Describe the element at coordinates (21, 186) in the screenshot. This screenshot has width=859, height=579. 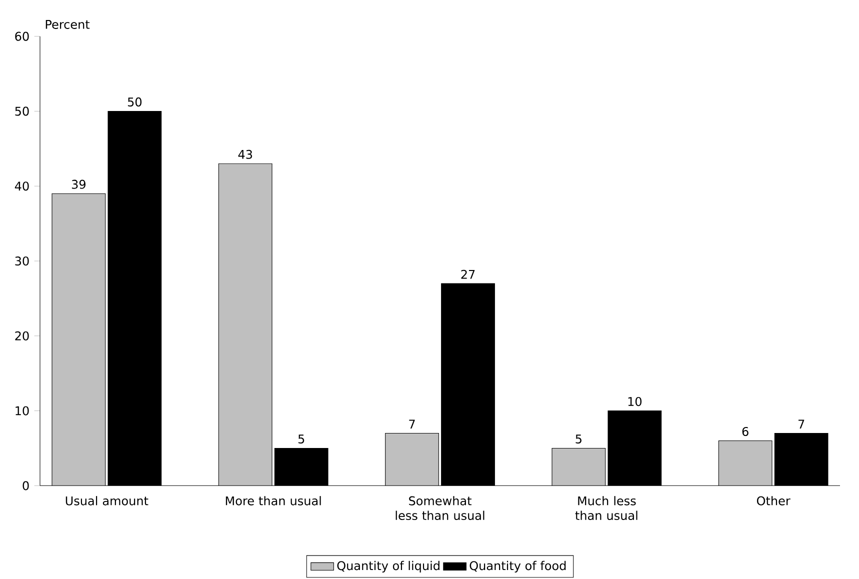
I see `y-tick-label: 40` at that location.